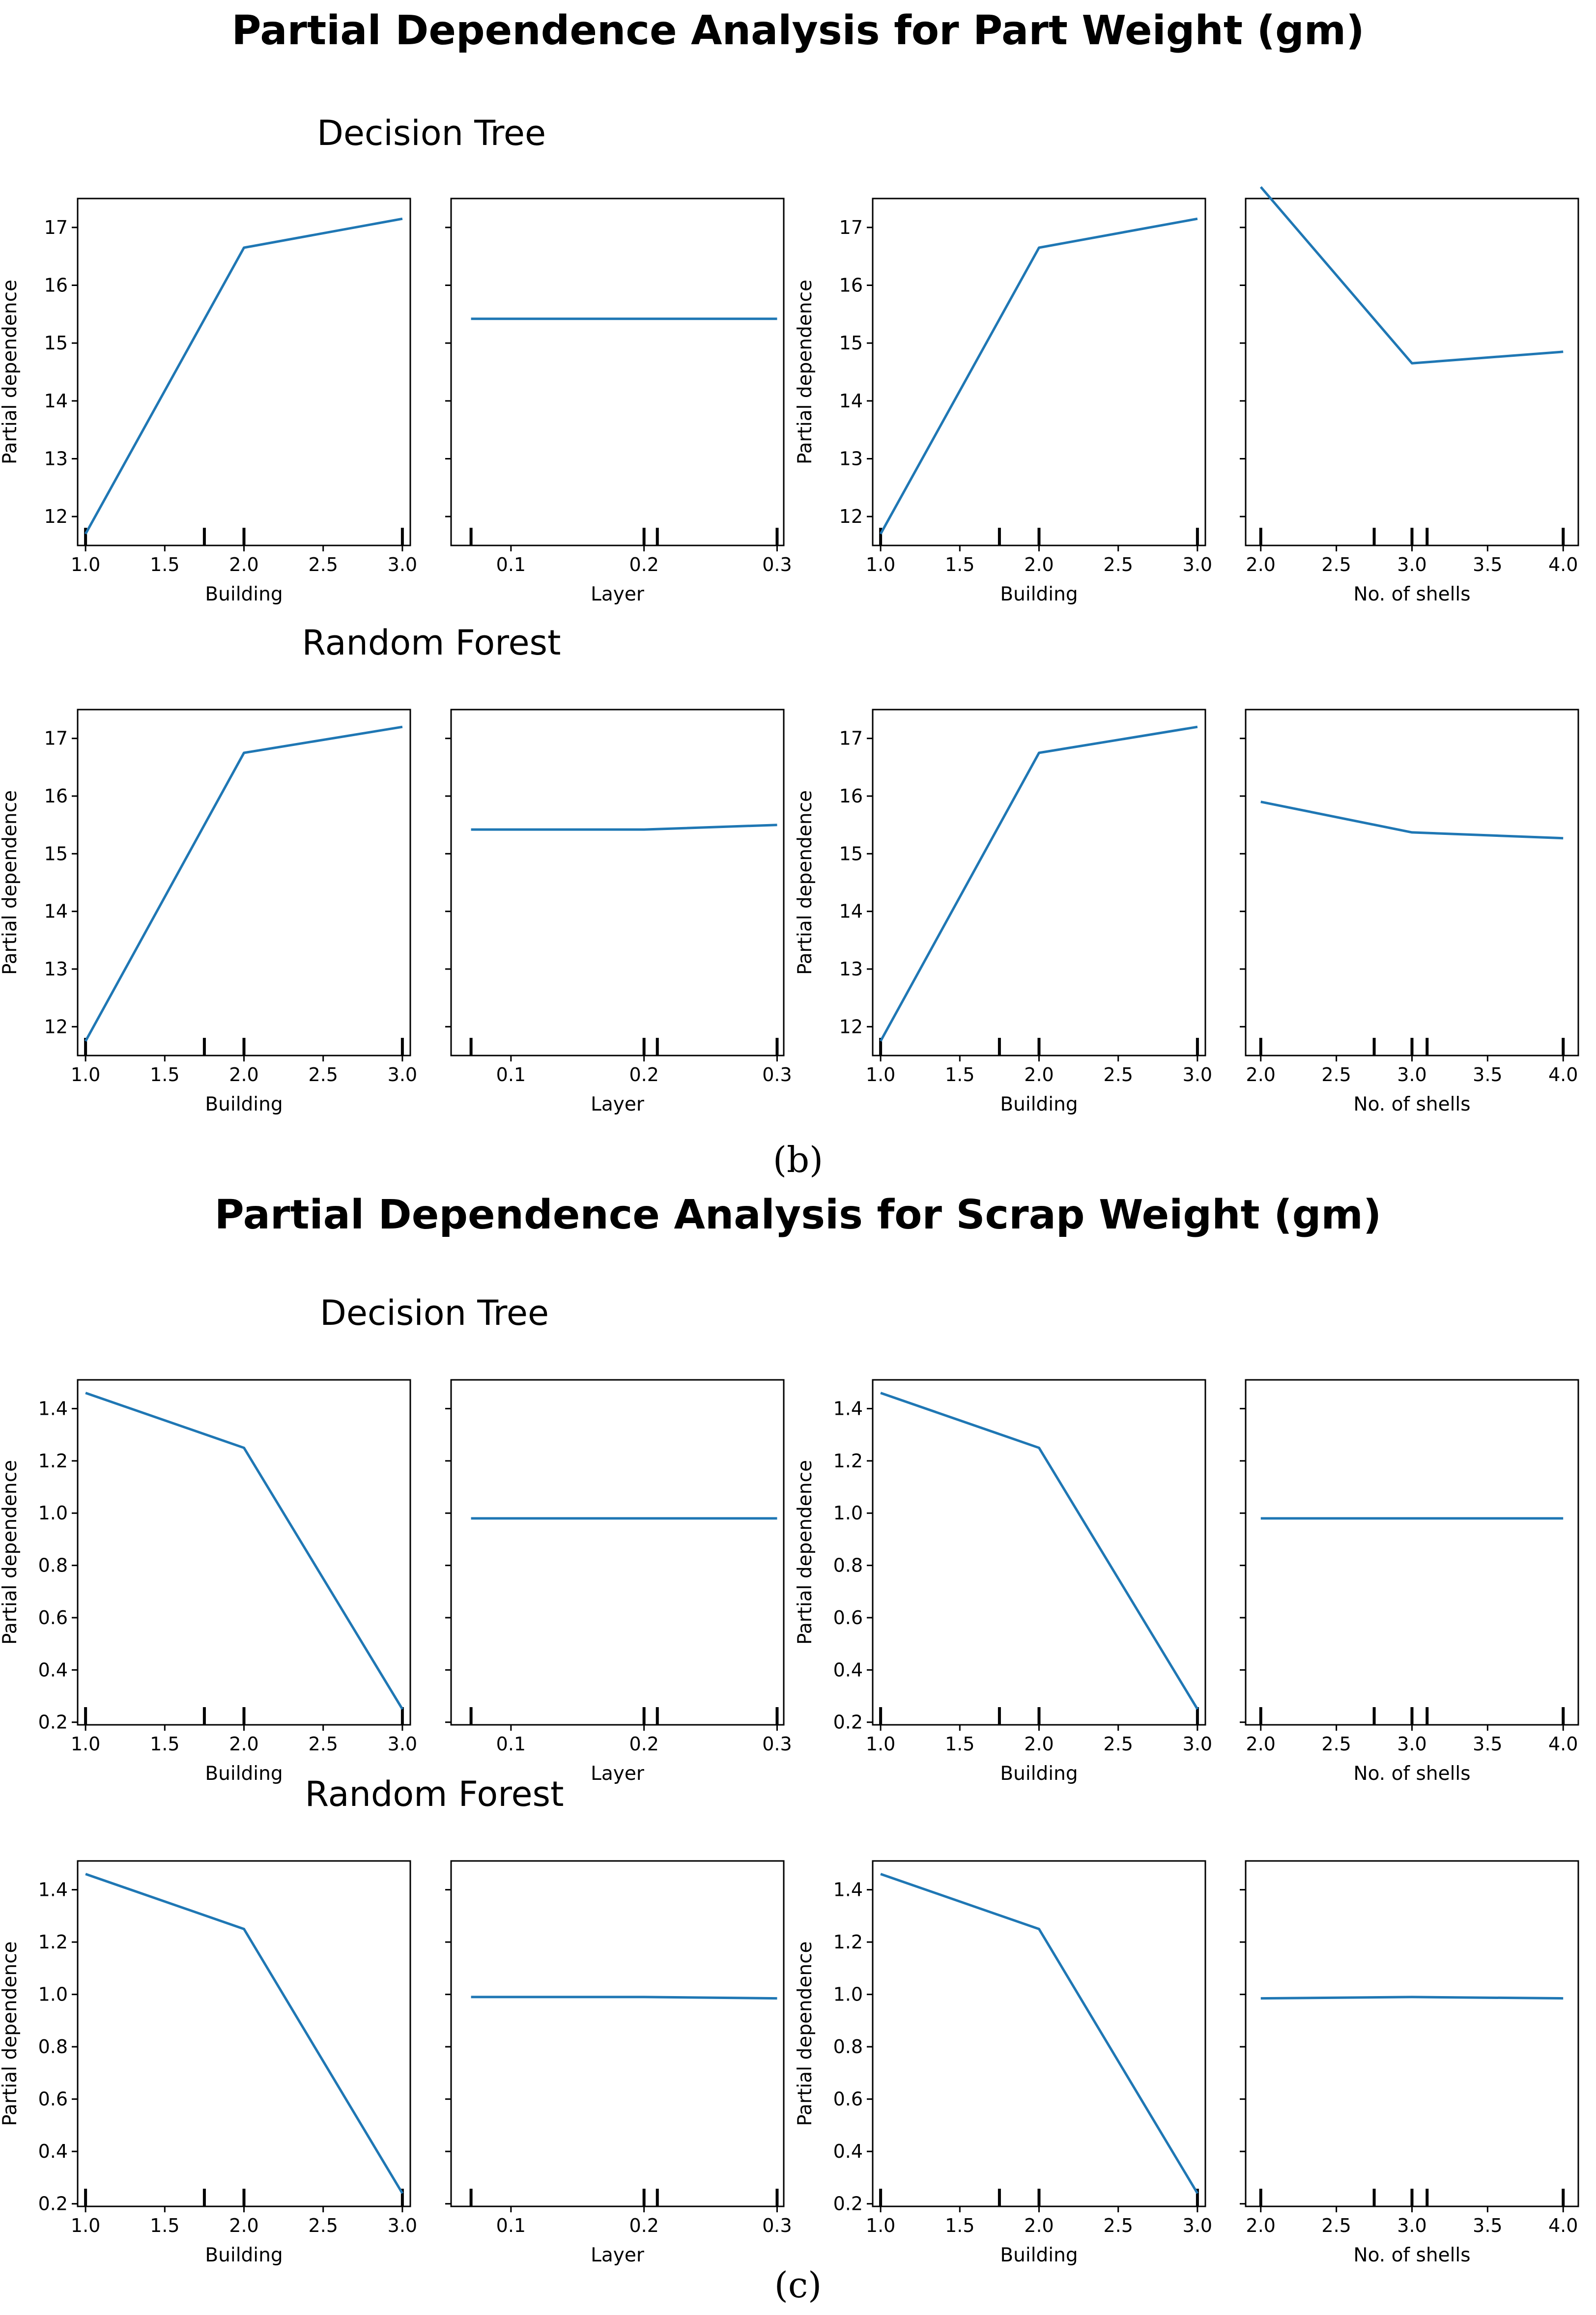  Describe the element at coordinates (53, 1670) in the screenshot. I see `y-tick-label: 0.4` at that location.